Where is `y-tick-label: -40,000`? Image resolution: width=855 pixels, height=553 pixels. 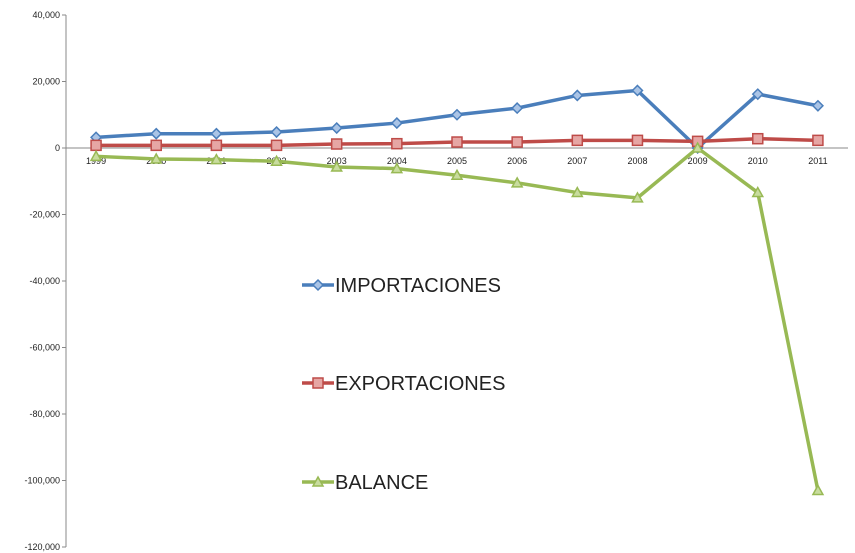 y-tick-label: -40,000 is located at coordinates (44, 281).